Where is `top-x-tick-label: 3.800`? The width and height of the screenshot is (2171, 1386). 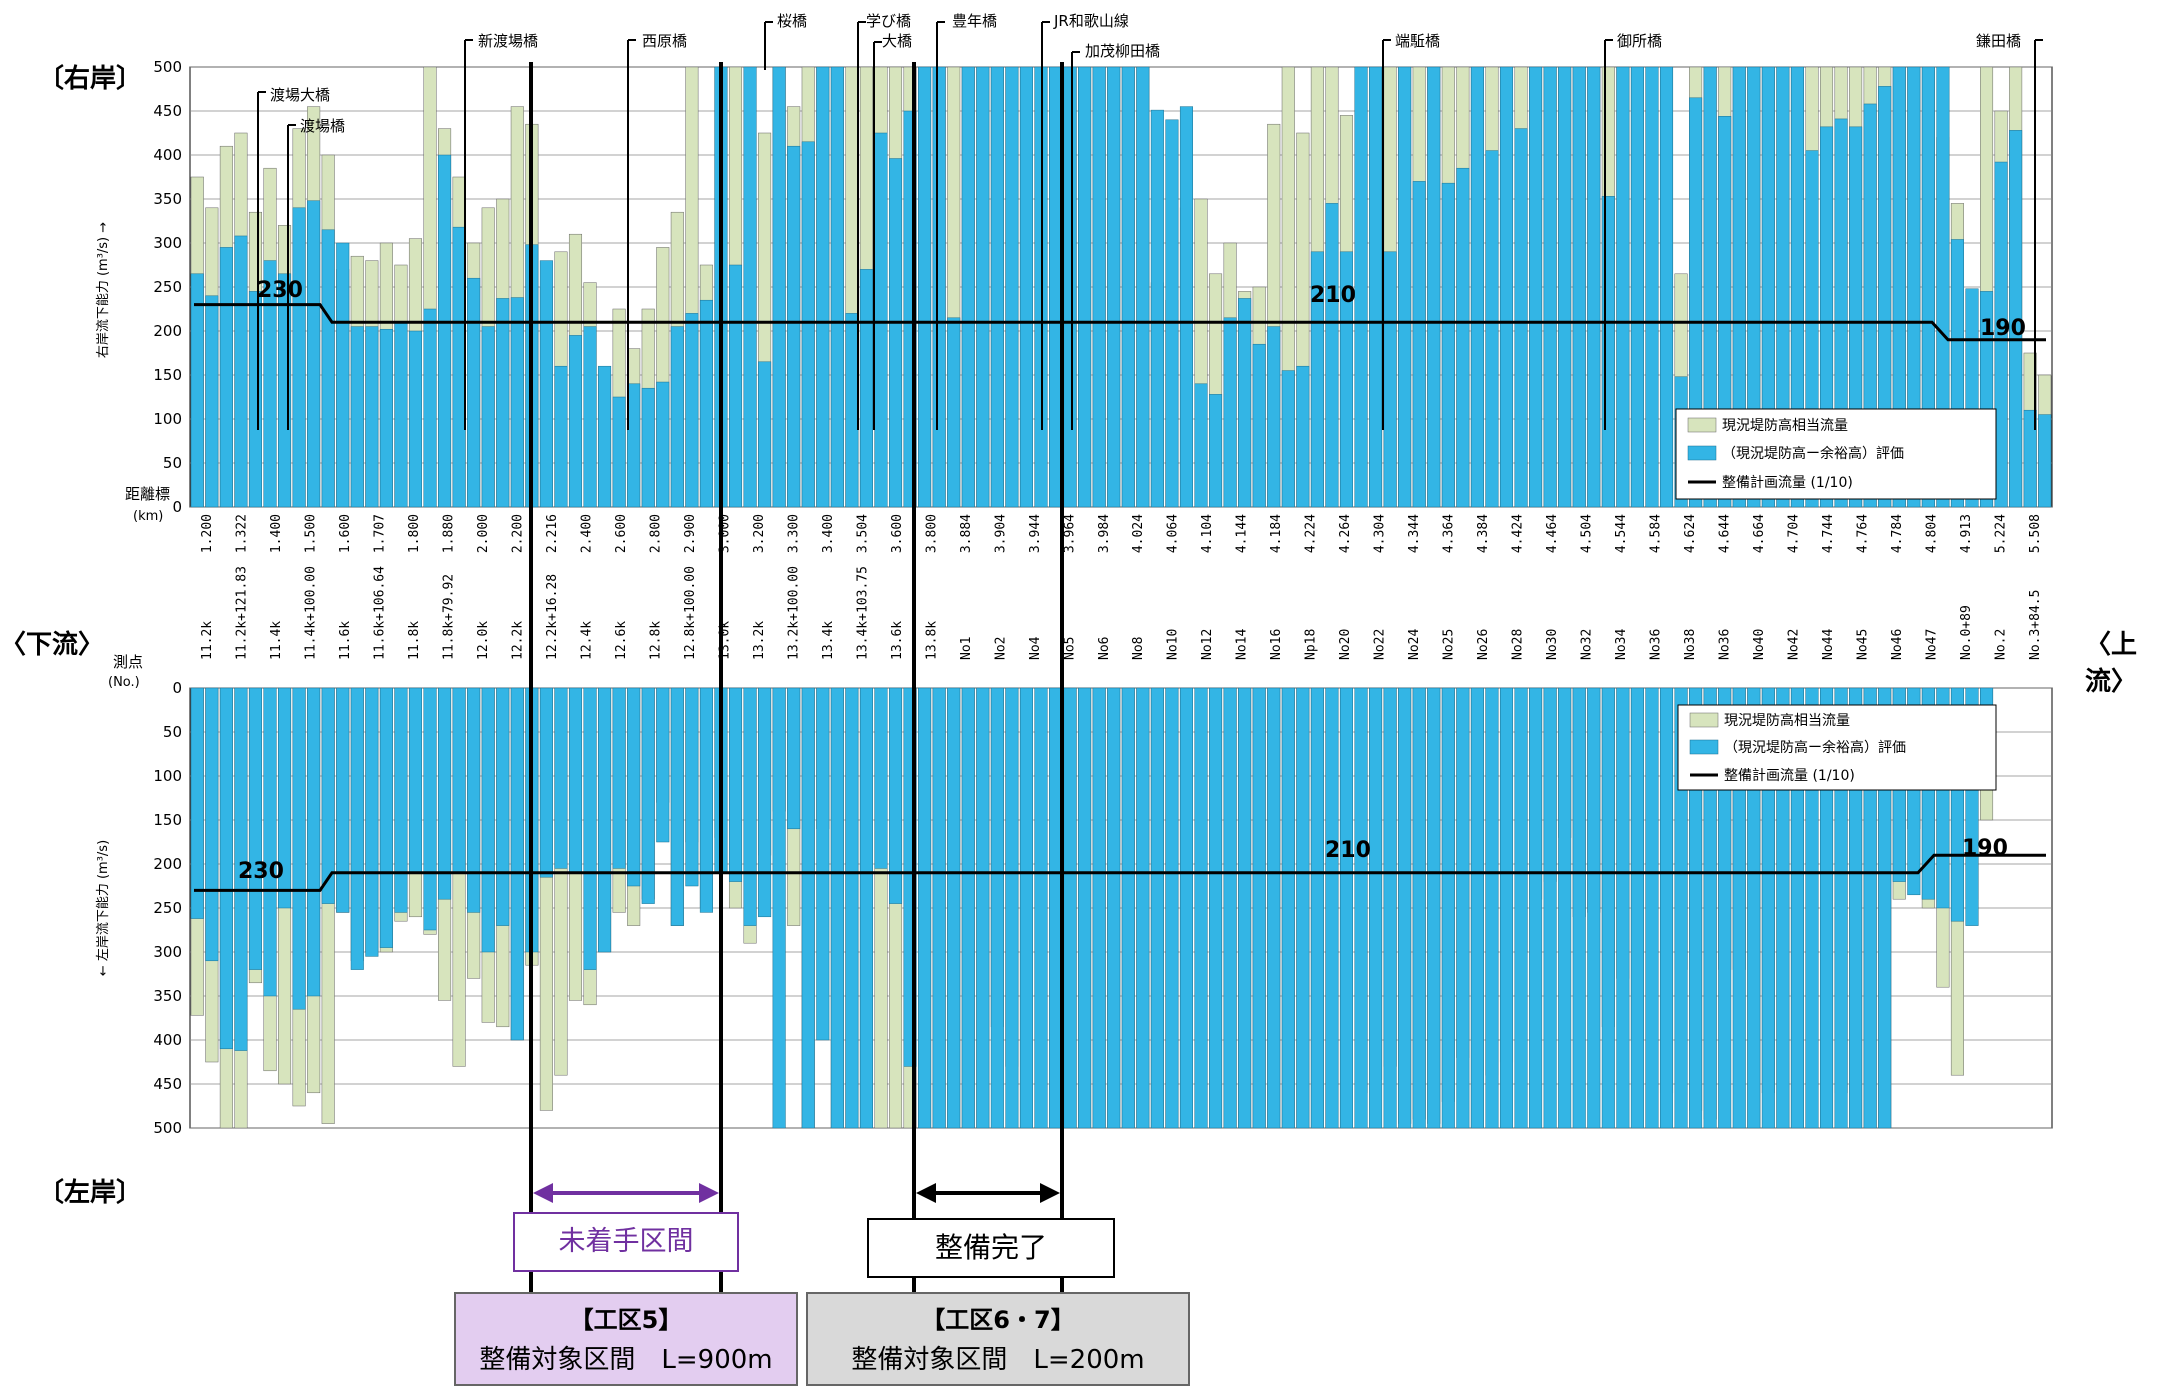
top-x-tick-label: 3.800 is located at coordinates (931, 533).